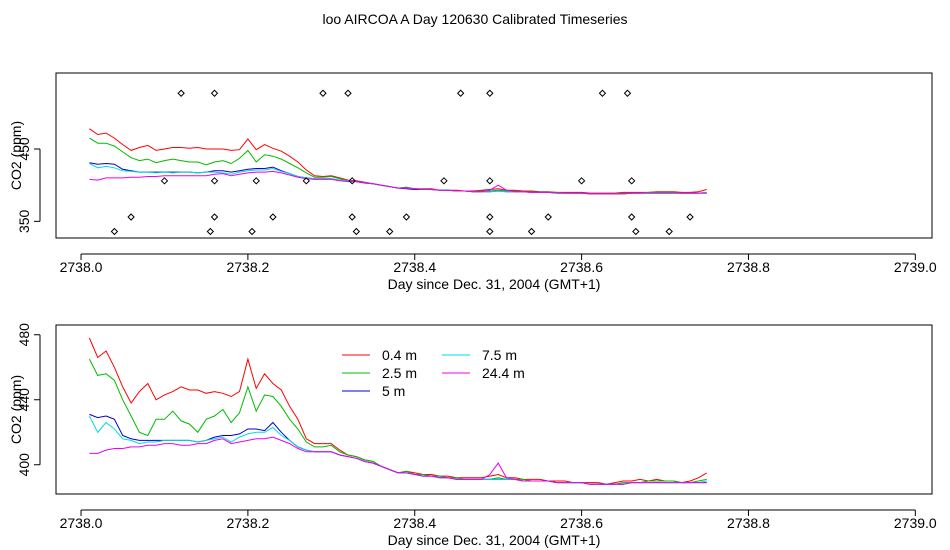 The height and width of the screenshot is (550, 950). Describe the element at coordinates (499, 355) in the screenshot. I see `legend-label: 7.5 m` at that location.